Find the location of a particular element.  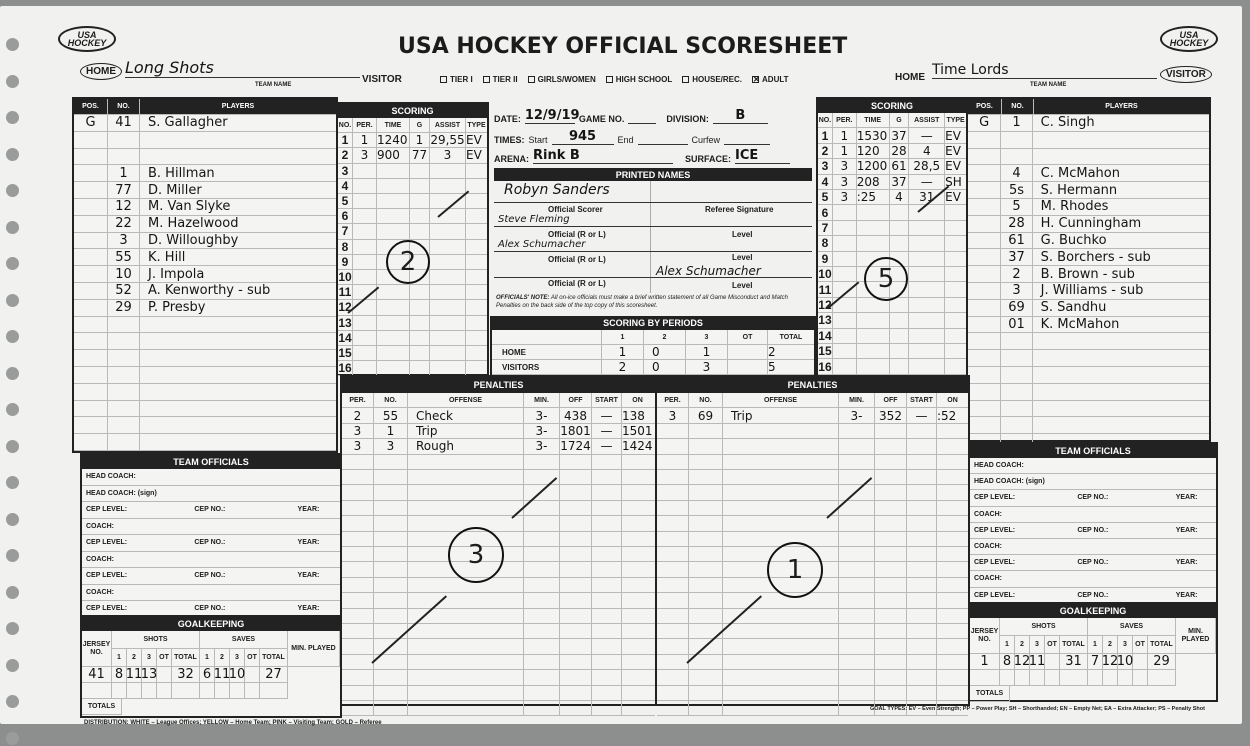

cell: 900 is located at coordinates (393, 155).